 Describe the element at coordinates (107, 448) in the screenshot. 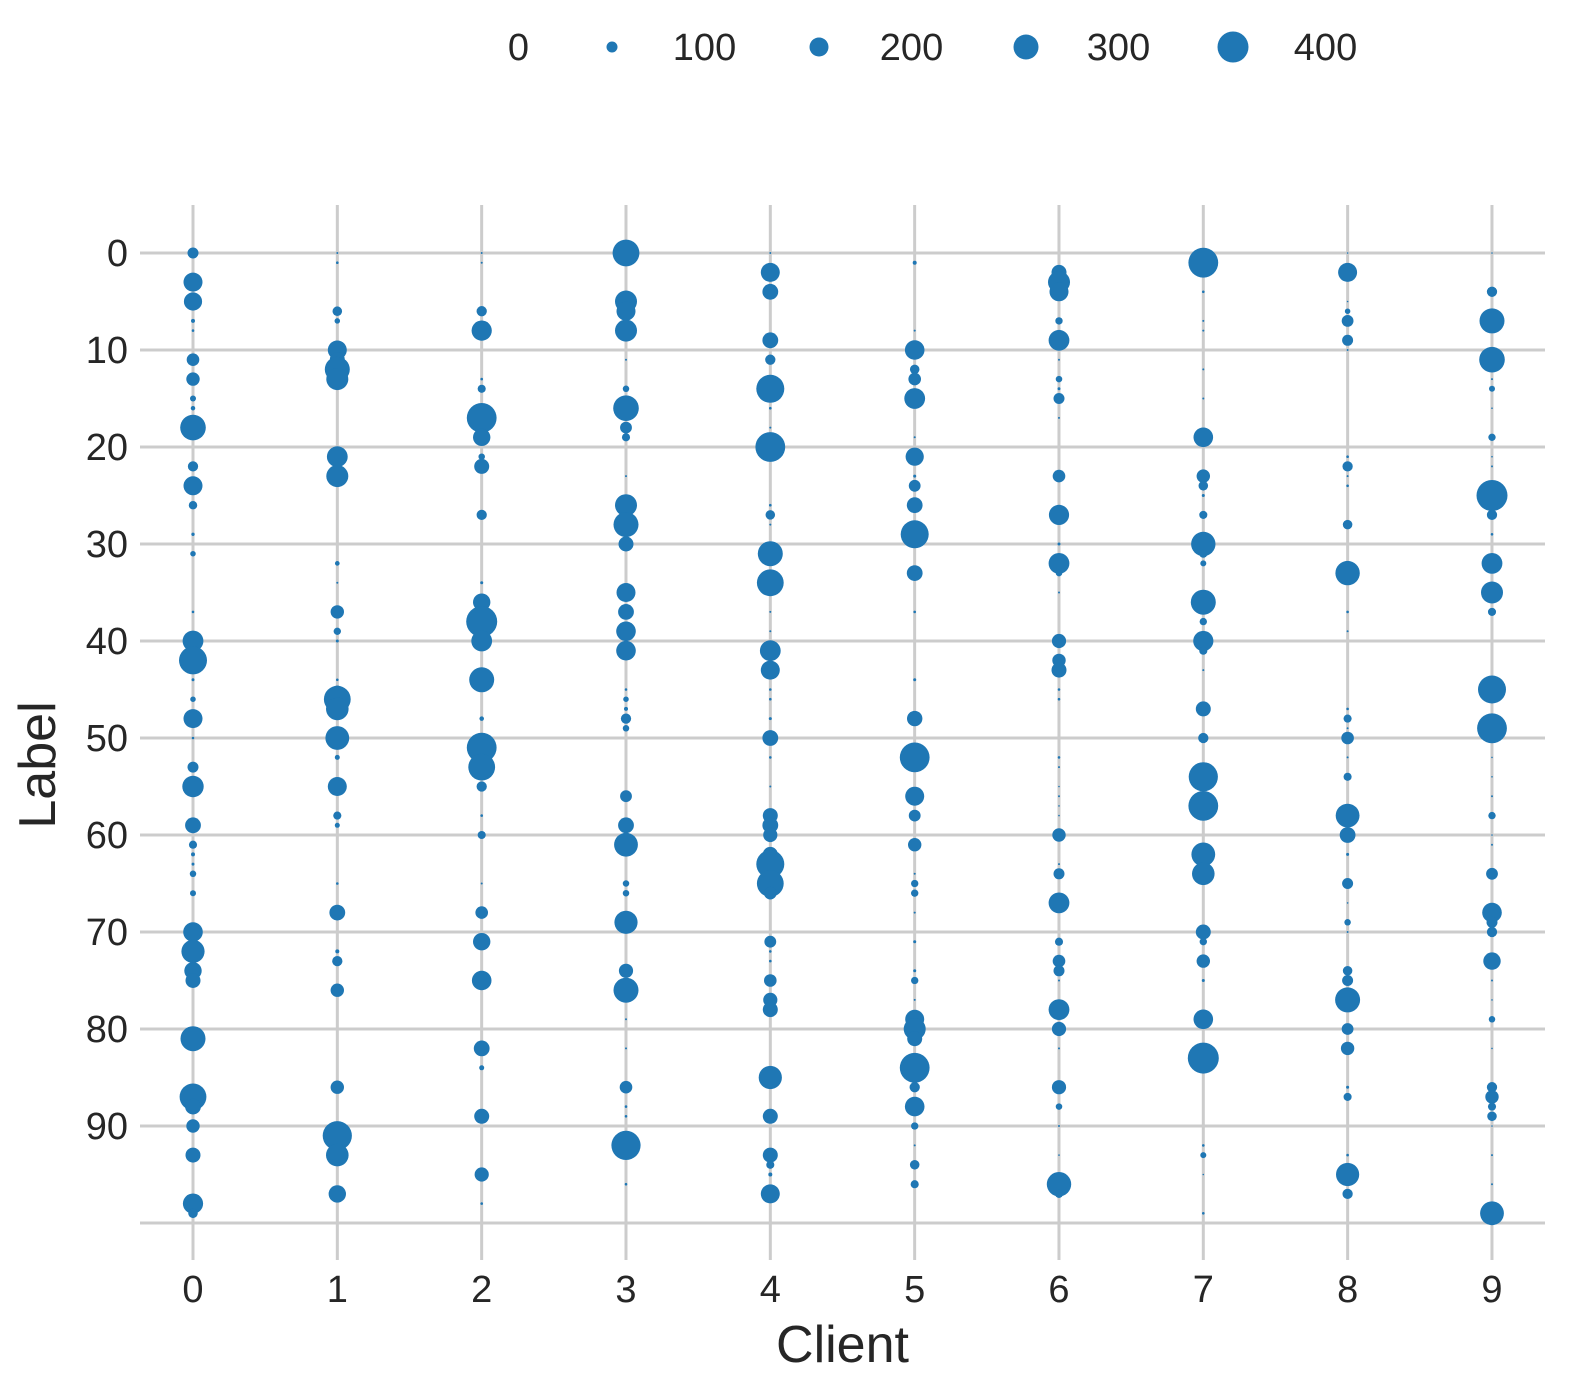

I see `y-tick-label: 20` at that location.